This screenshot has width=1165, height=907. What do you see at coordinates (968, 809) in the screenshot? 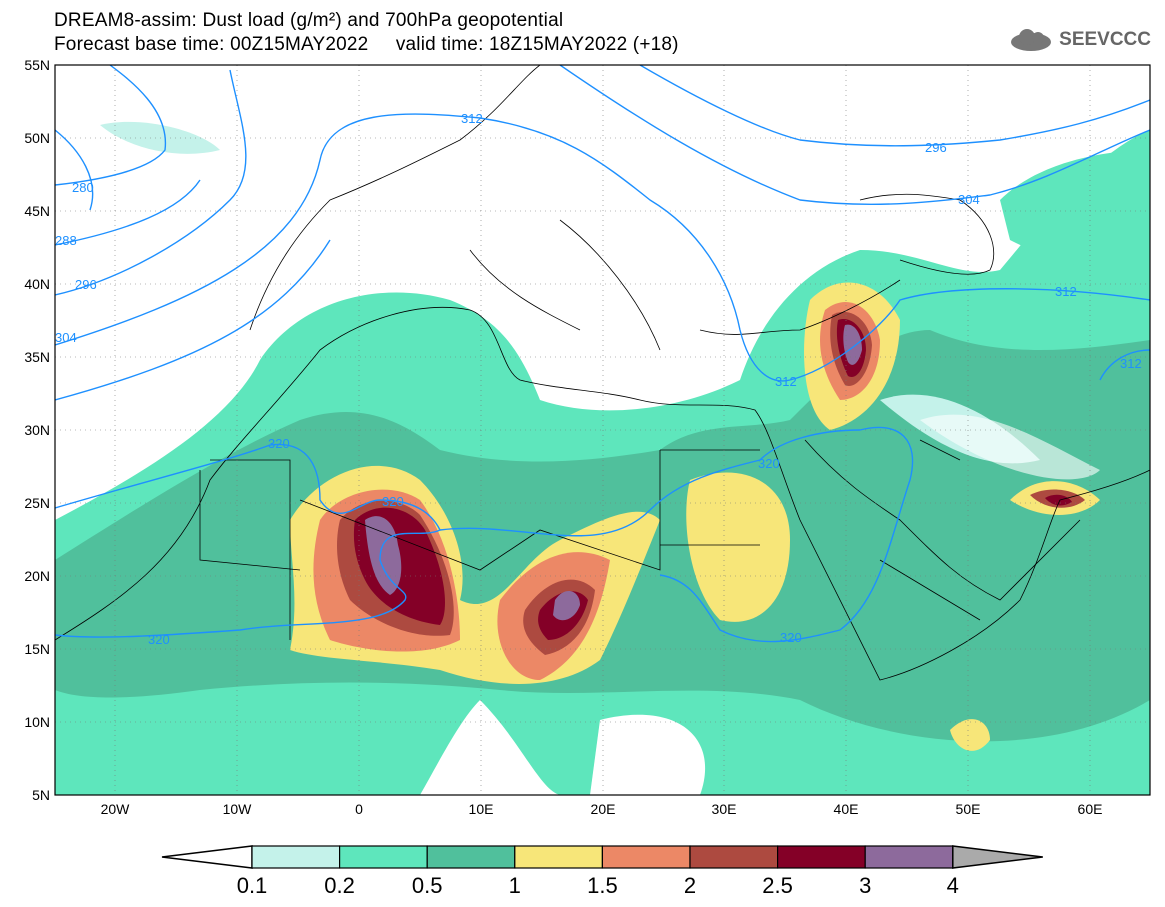
I see `svg-text: 50E` at bounding box center [968, 809].